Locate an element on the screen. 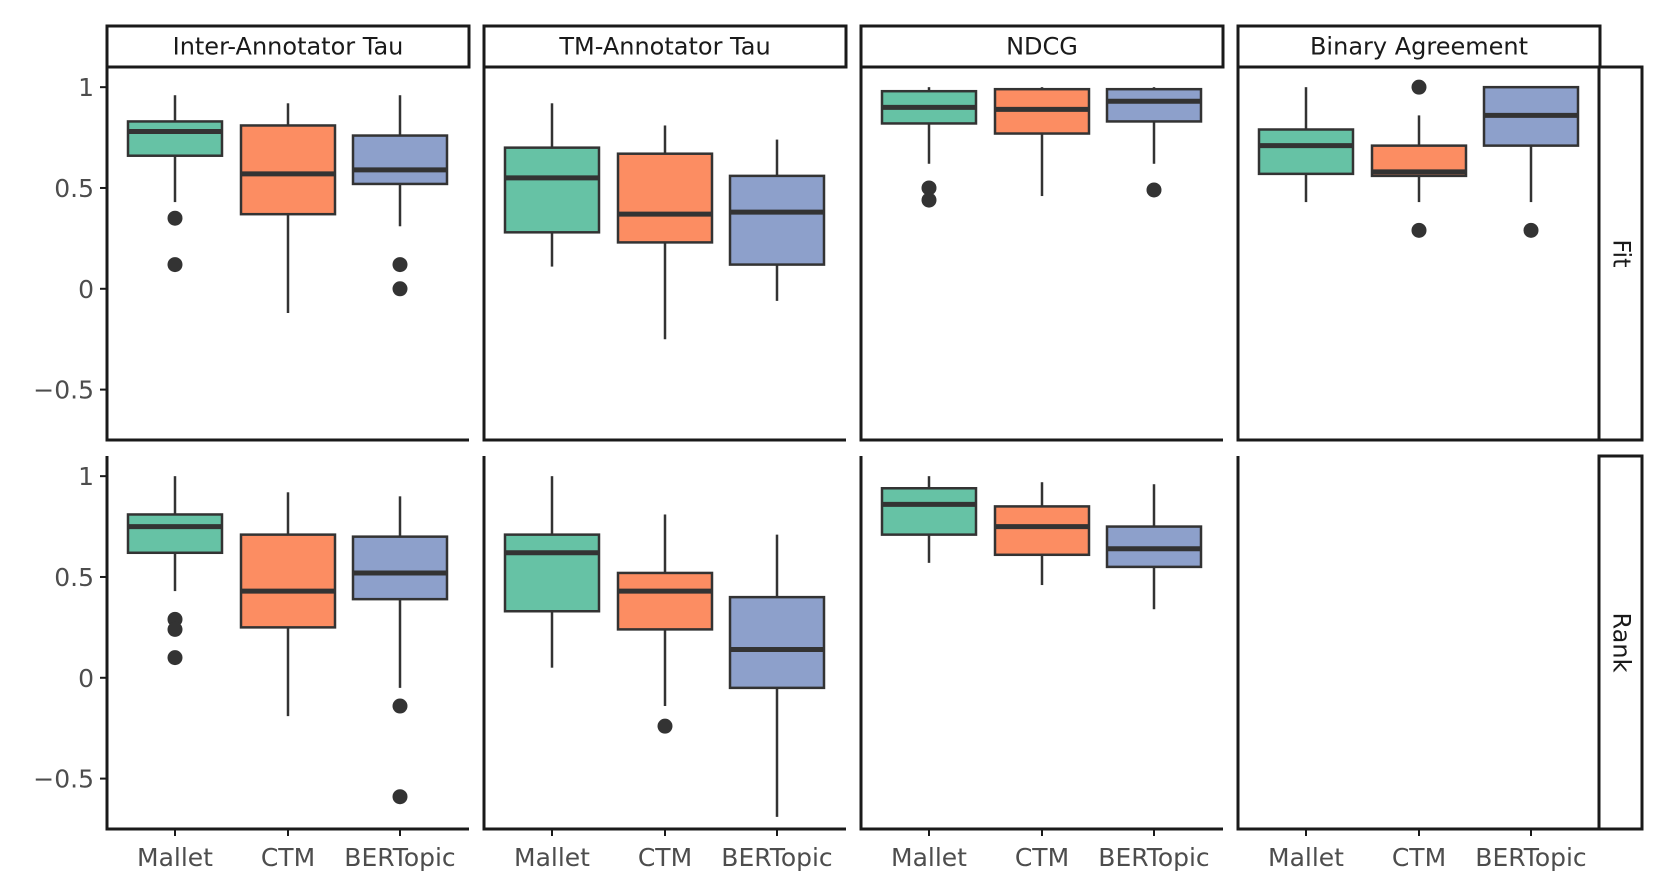  panel-rank-1: Mallet CTM BERTopic is located at coordinates (664, 664).